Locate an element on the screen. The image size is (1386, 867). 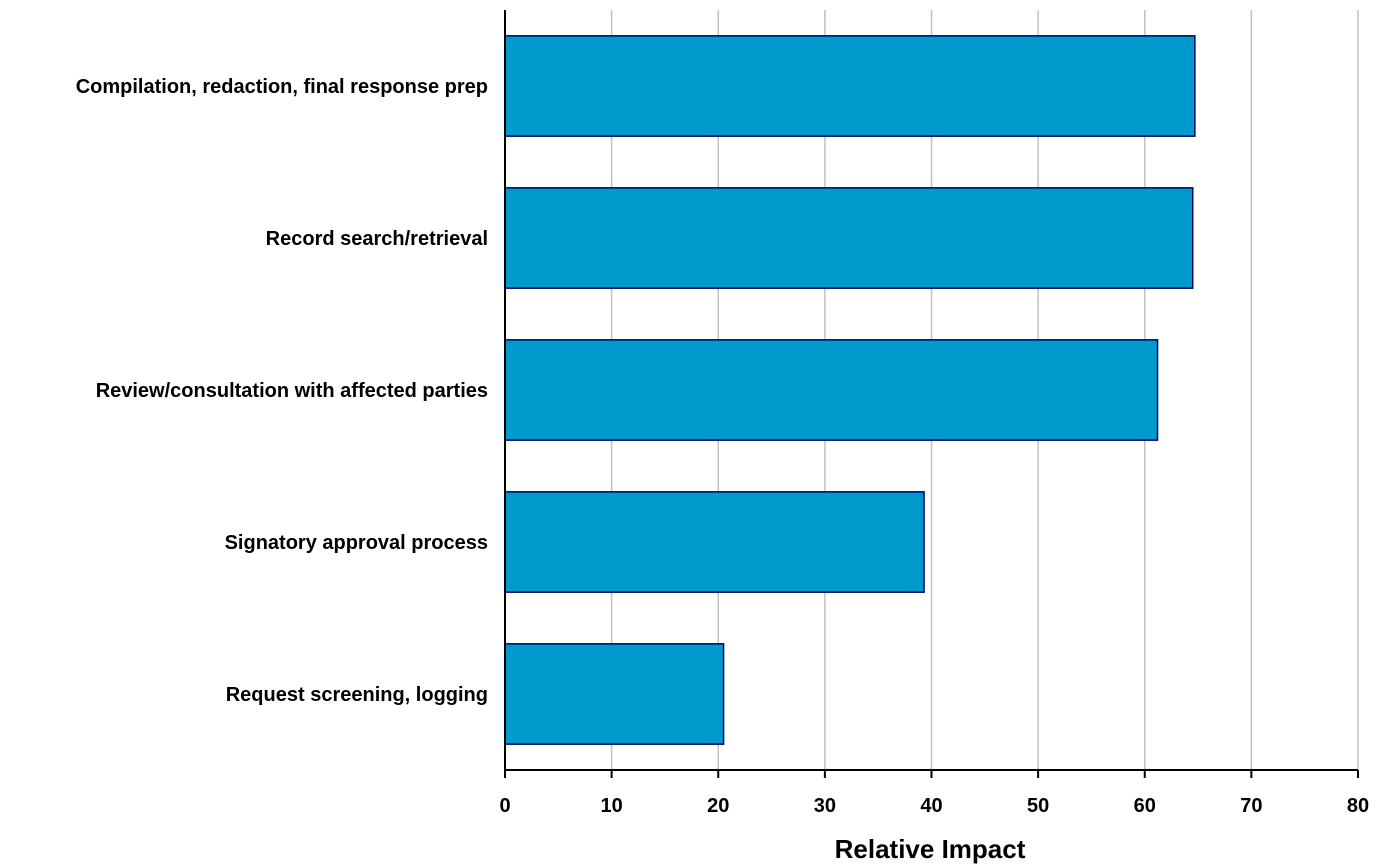
x-tick-label: 70 is located at coordinates (1251, 806).